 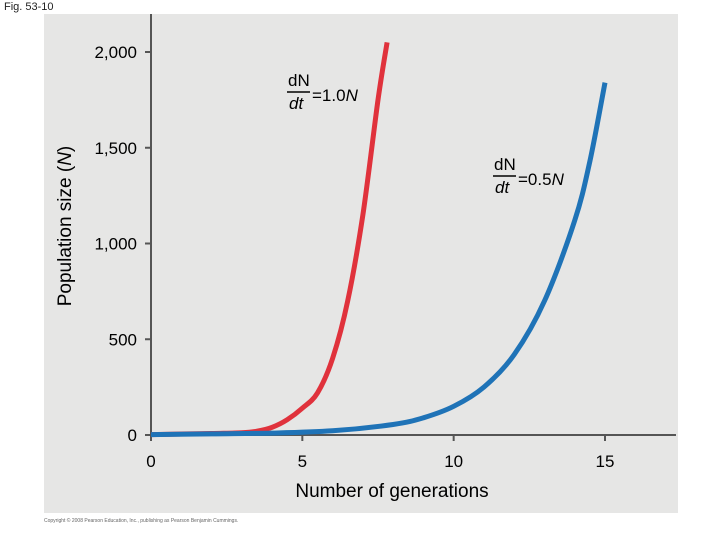 I want to click on y-axis-title: Population size (N), so click(x=65, y=226).